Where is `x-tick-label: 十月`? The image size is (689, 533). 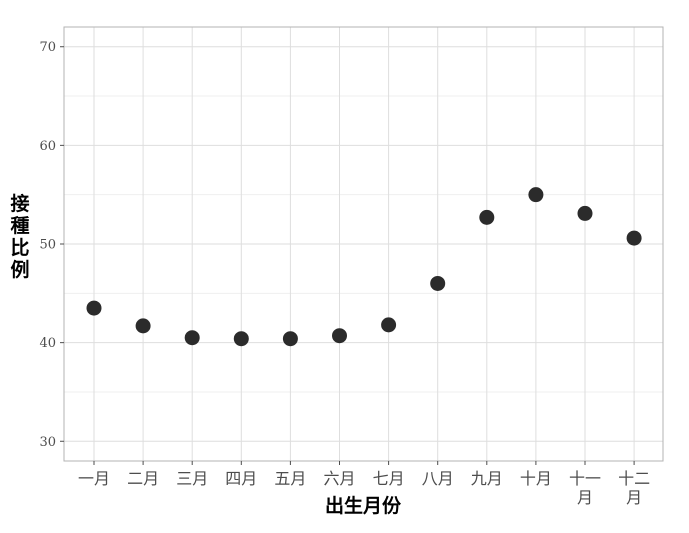 x-tick-label: 十月 is located at coordinates (536, 478).